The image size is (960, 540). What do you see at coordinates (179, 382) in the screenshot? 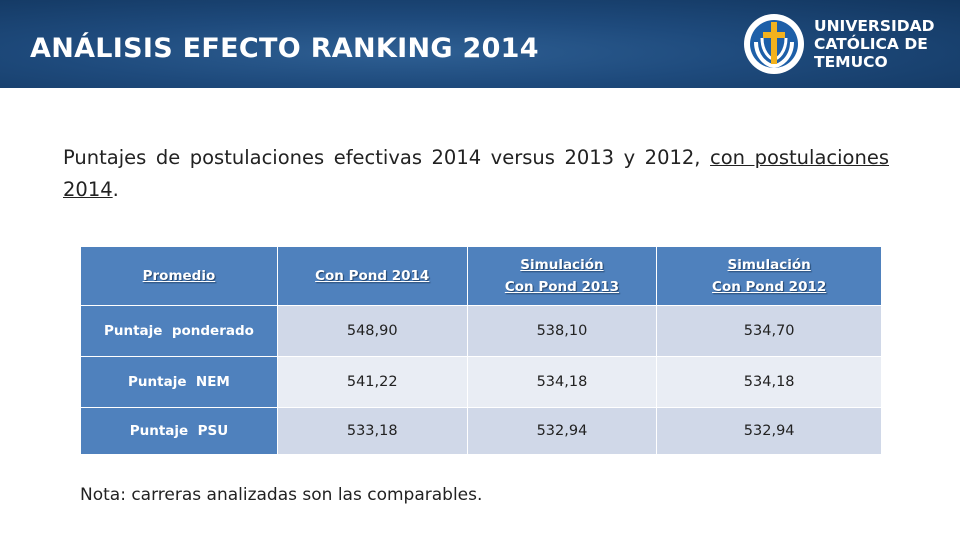
I see `row-label: Puntaje NEM` at bounding box center [179, 382].